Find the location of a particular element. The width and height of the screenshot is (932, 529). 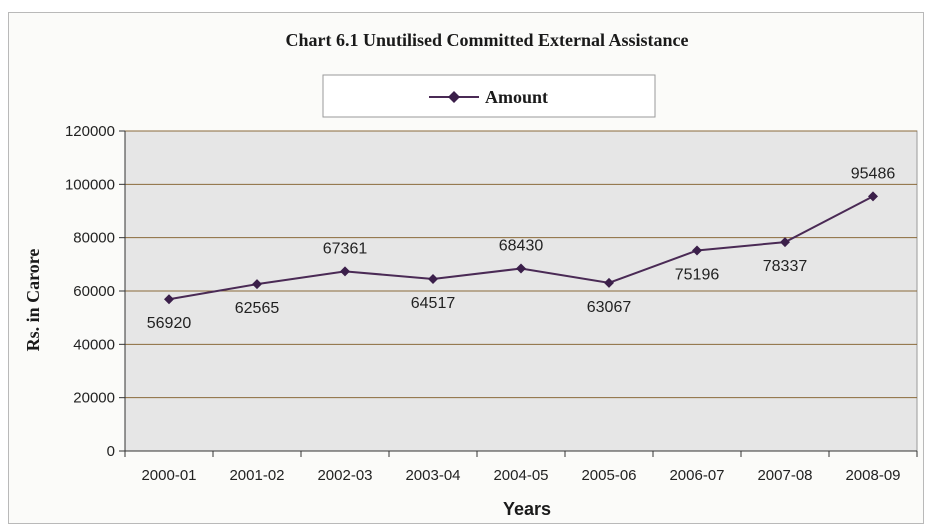

y-tick-label: 80000 is located at coordinates (94, 238).